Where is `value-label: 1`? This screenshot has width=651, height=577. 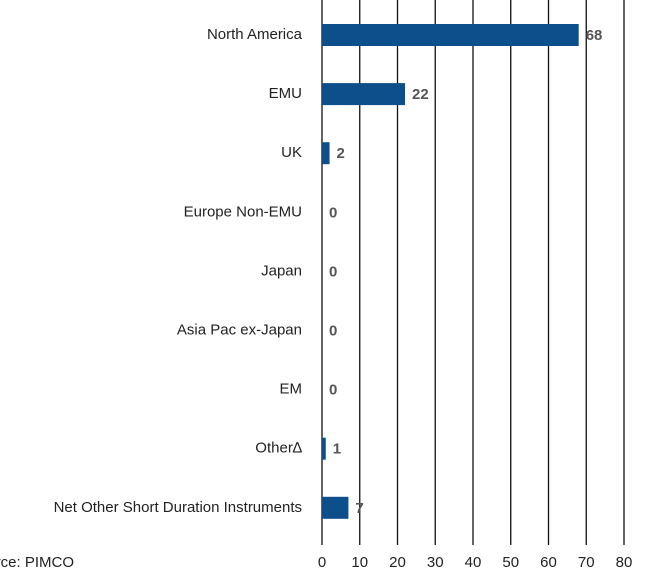 value-label: 1 is located at coordinates (337, 449).